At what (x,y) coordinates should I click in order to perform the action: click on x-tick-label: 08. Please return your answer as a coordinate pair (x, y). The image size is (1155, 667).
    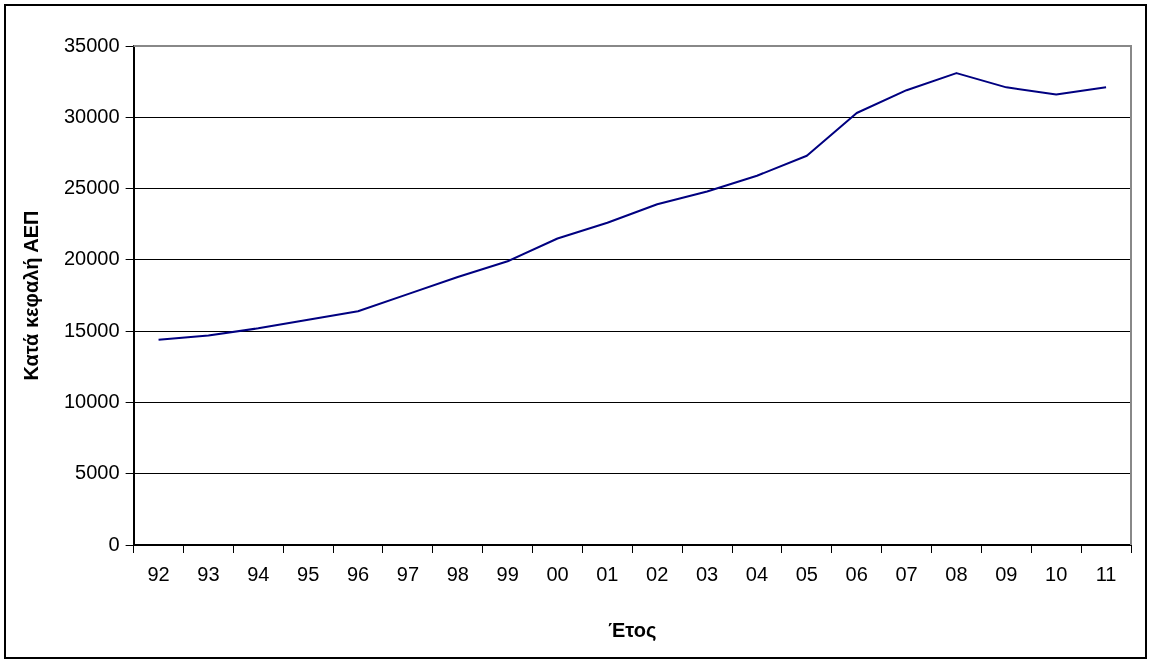
    Looking at the image, I should click on (956, 573).